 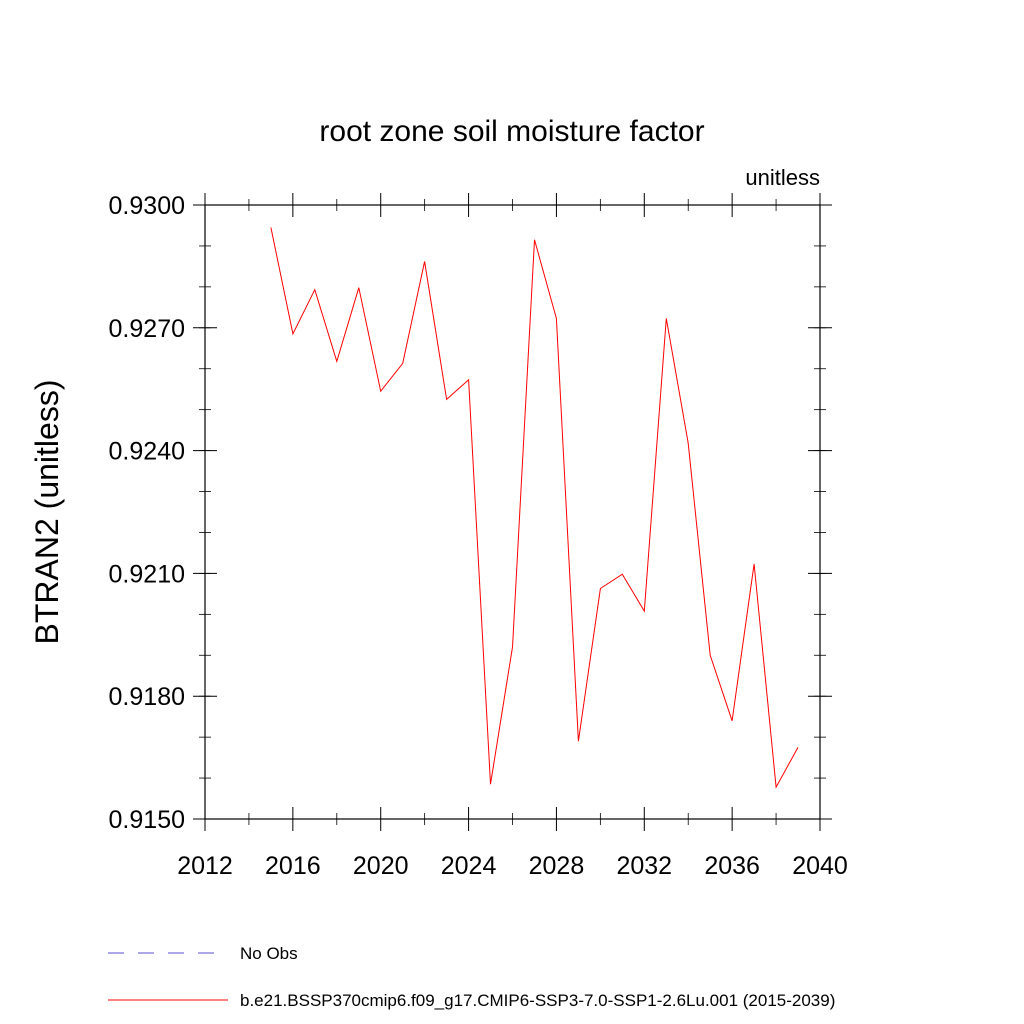 What do you see at coordinates (147, 206) in the screenshot?
I see `y-tick-label: 0.9300` at bounding box center [147, 206].